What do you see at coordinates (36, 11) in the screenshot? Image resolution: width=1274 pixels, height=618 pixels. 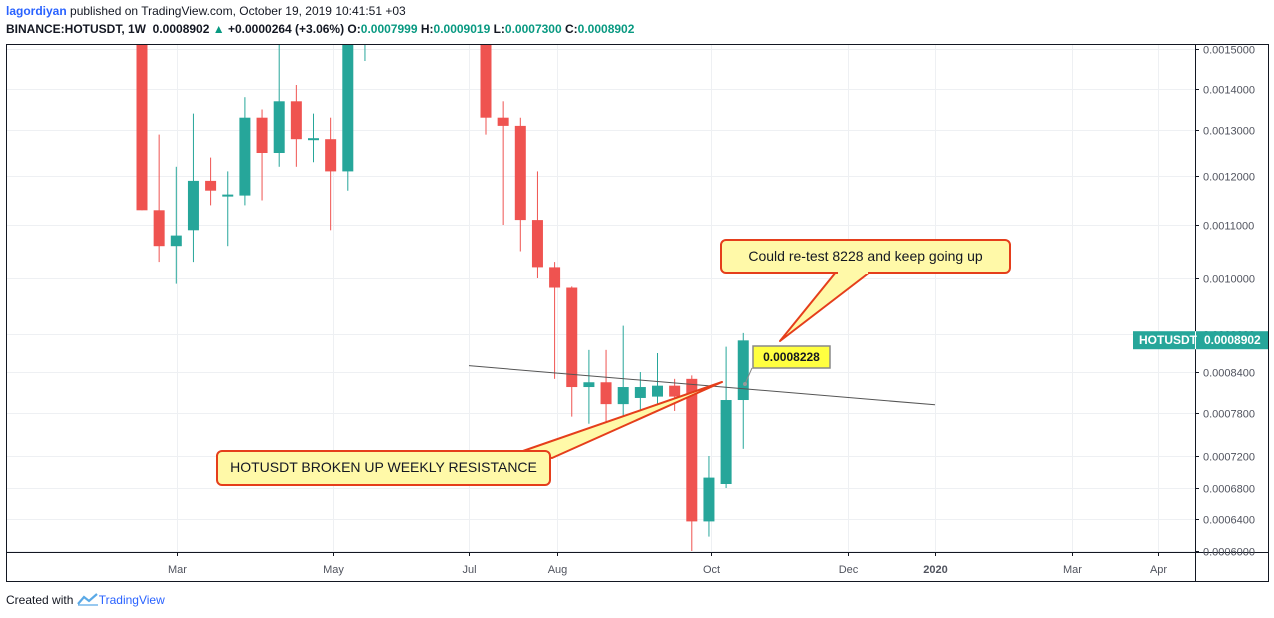 I see `author-link: lagordiyan` at bounding box center [36, 11].